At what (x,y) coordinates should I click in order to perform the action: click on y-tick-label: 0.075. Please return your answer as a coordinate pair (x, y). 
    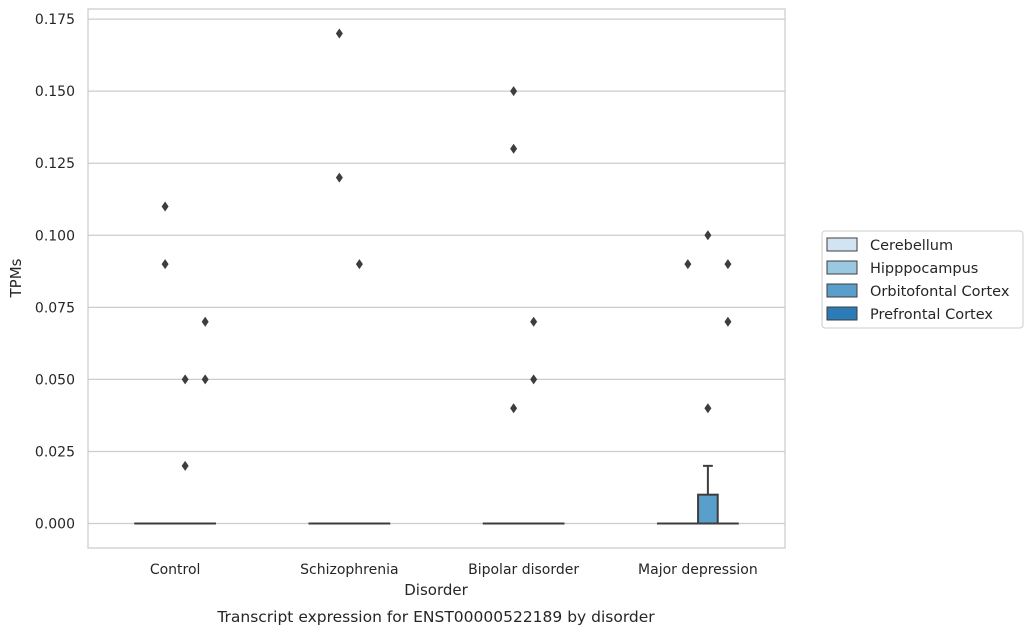
    Looking at the image, I should click on (55, 308).